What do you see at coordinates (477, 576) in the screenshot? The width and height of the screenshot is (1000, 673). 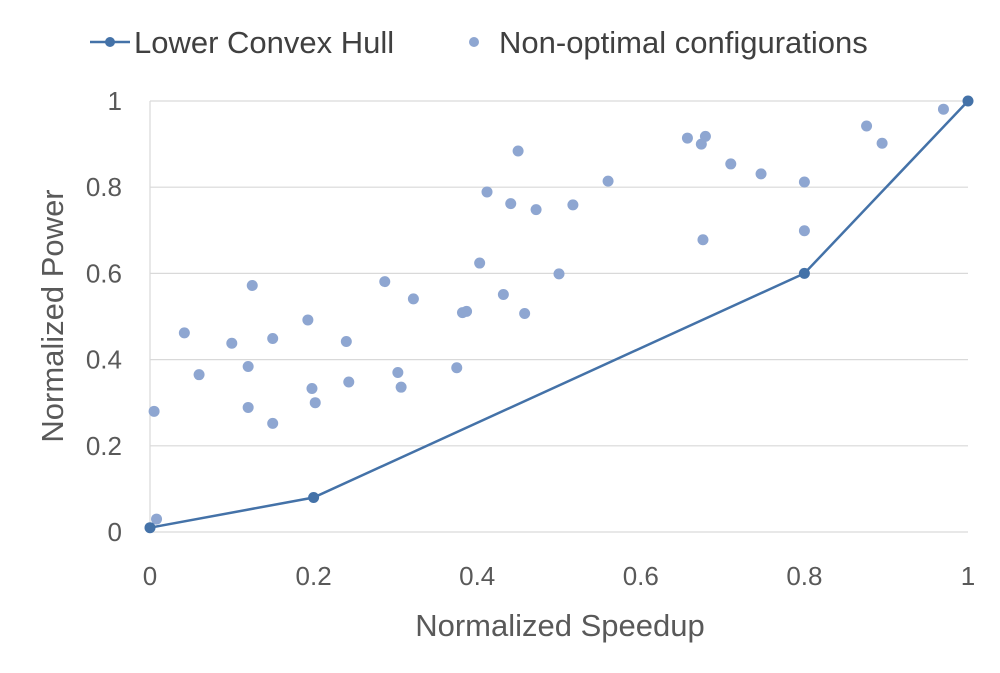 I see `x-tick-label: 0.4` at bounding box center [477, 576].